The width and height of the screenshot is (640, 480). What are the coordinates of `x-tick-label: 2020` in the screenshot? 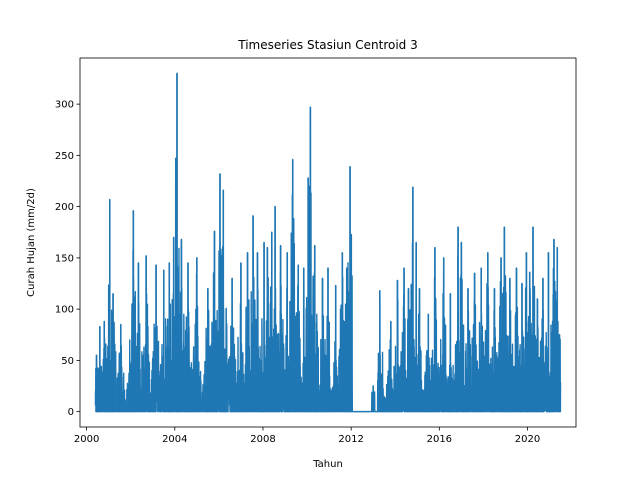 It's located at (527, 439).